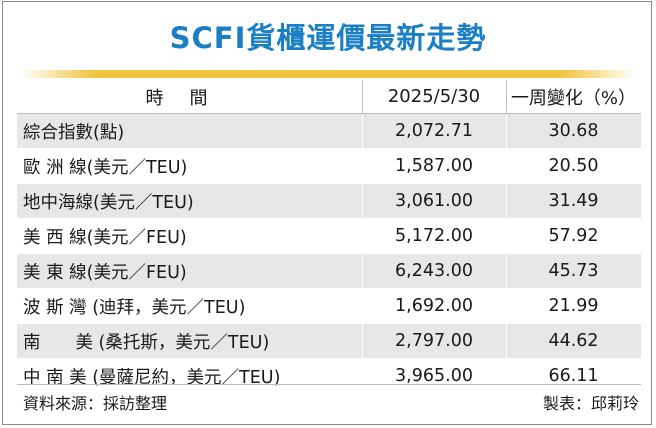 Image resolution: width=656 pixels, height=428 pixels. Describe the element at coordinates (329, 376) in the screenshot. I see `table-row: 中 南 美 (曼薩尼約，美元／TEU) 3,965.00 66.11` at that location.